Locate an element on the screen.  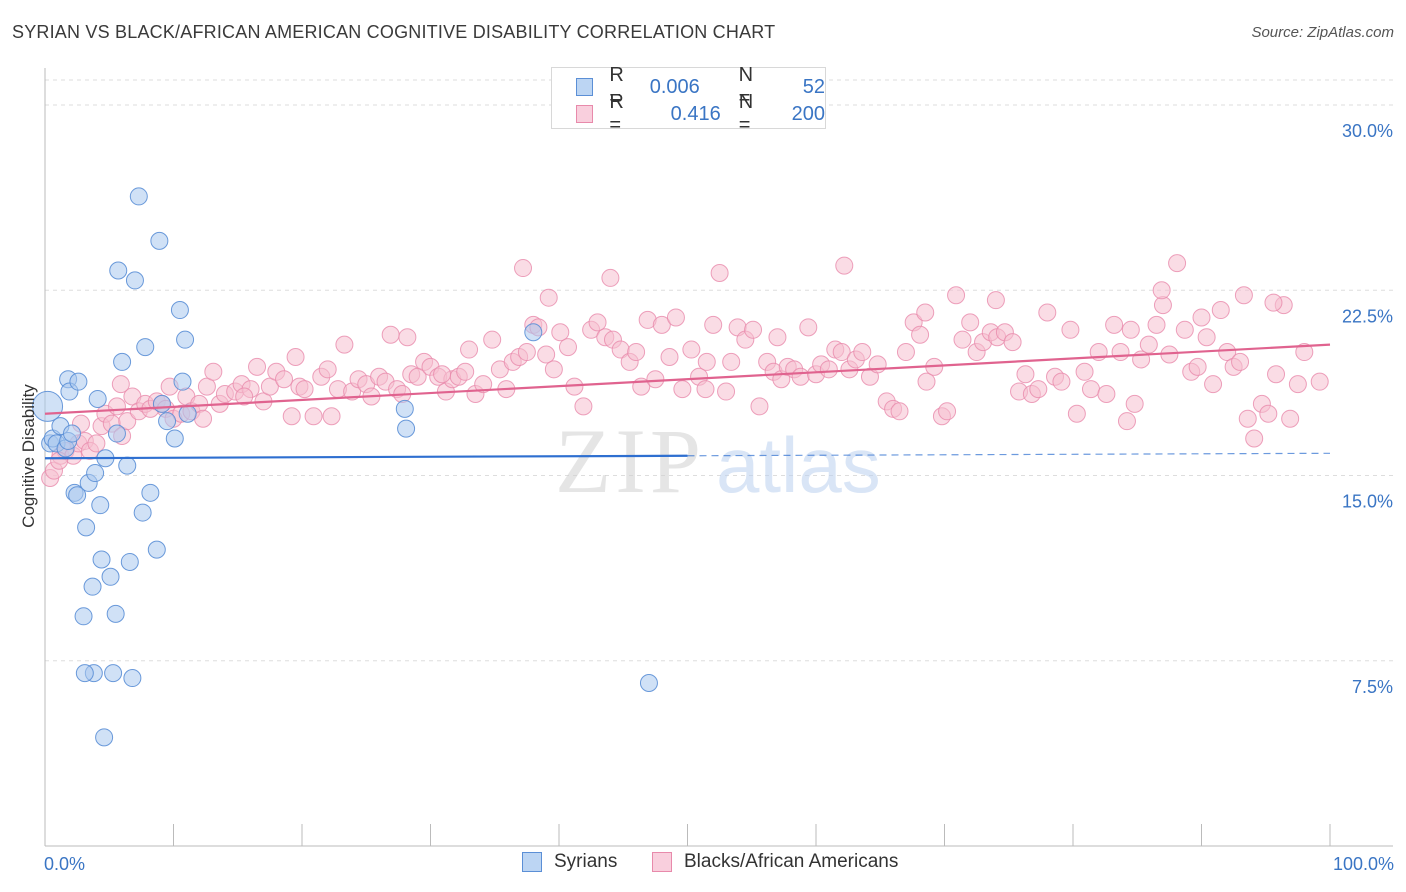
legend-r-value-blacks: 0.416 is located at coordinates (695, 113).